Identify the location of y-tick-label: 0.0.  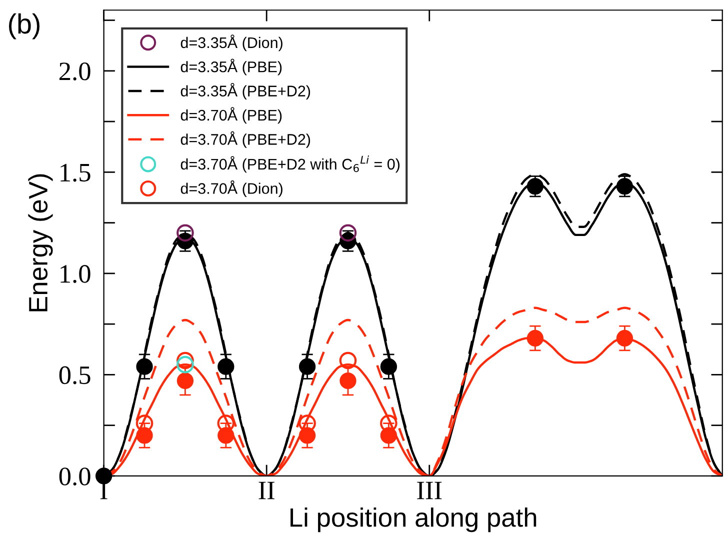
(74, 477).